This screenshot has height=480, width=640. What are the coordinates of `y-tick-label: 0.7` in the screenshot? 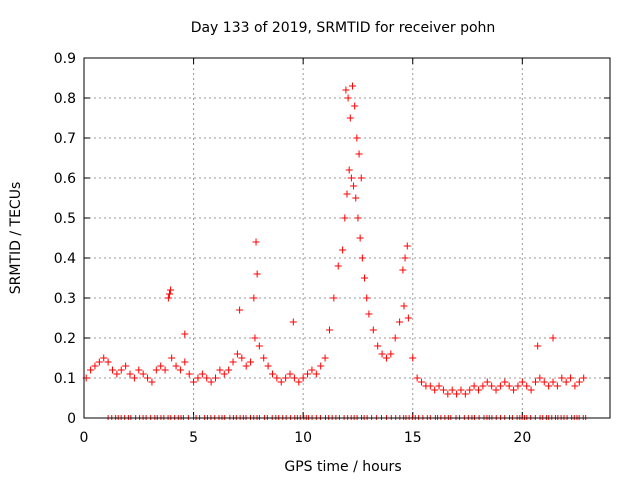 It's located at (65, 139).